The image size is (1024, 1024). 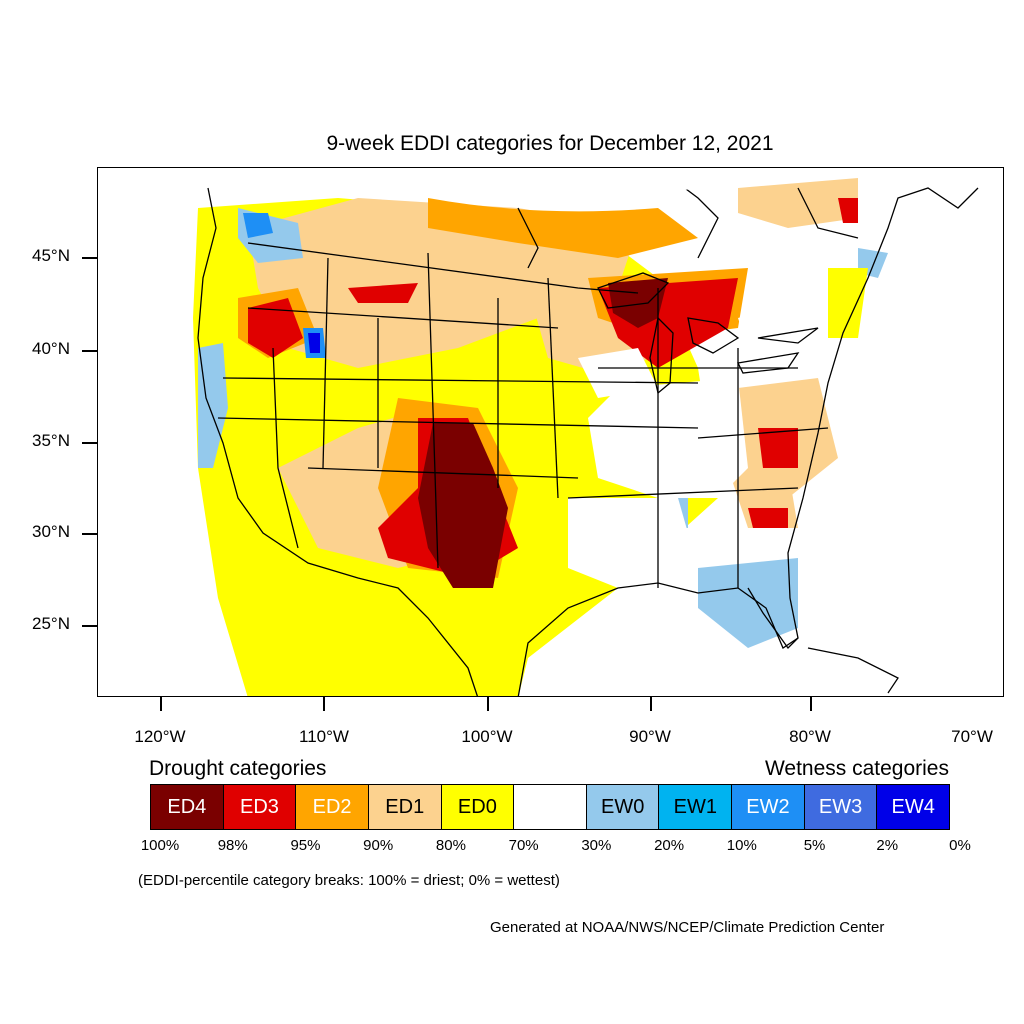 What do you see at coordinates (160, 845) in the screenshot?
I see `percentile-break-label: 100%` at bounding box center [160, 845].